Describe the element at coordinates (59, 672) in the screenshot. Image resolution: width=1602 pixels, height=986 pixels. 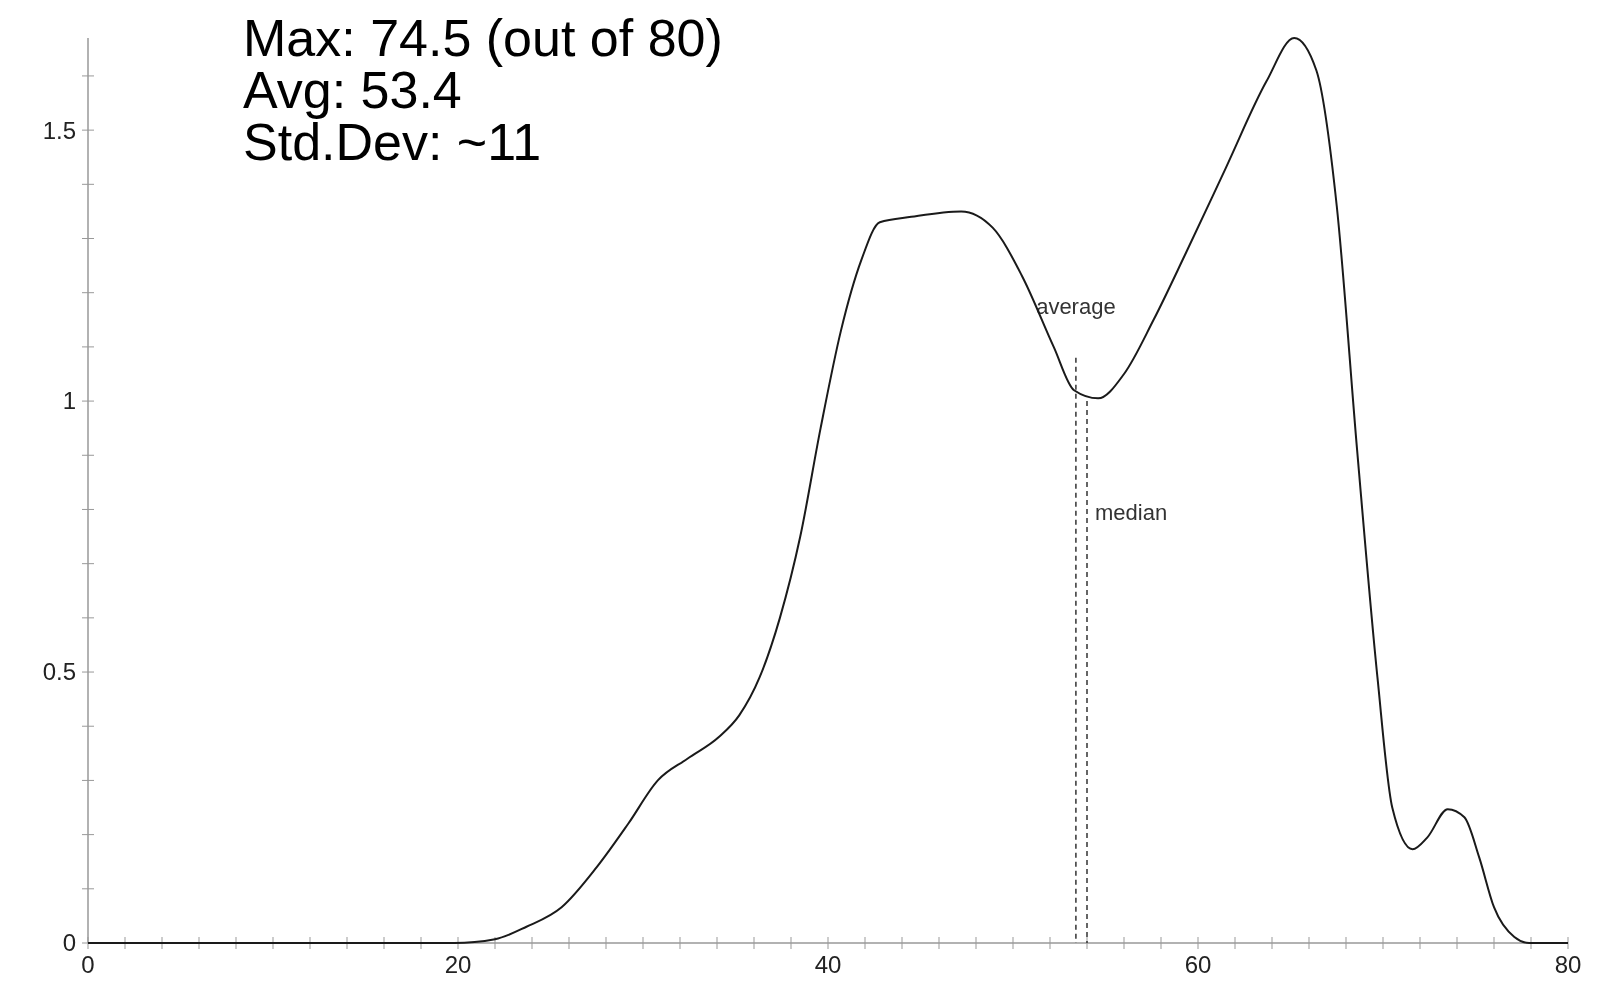
I see `y-tick-label: 0.5` at that location.